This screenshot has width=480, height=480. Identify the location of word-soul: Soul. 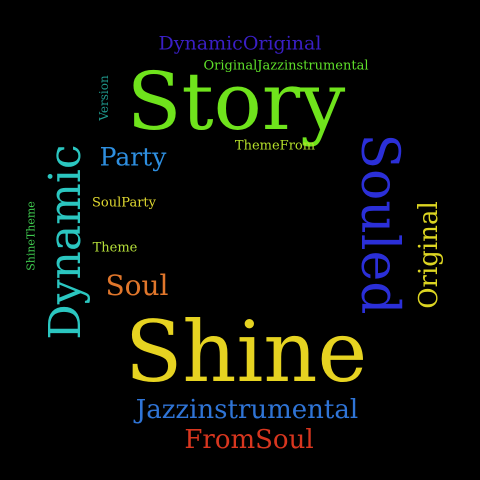
(137, 285).